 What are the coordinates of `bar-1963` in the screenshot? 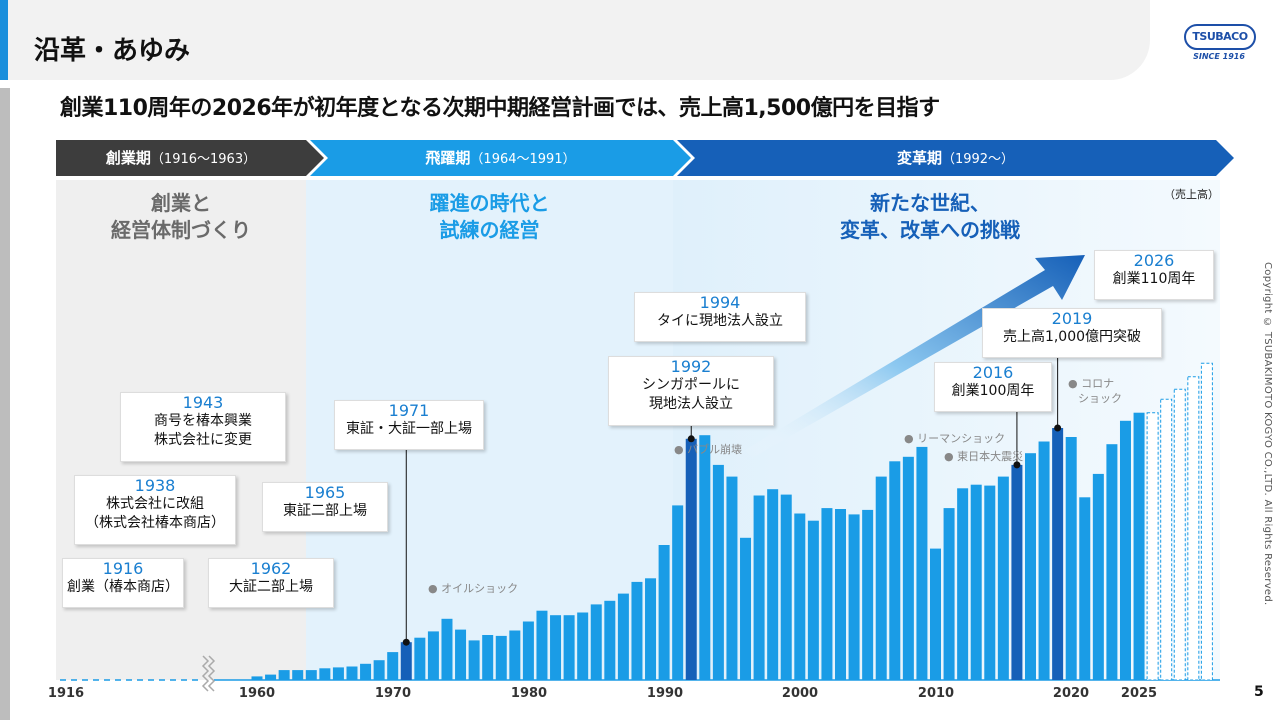 It's located at (298, 675).